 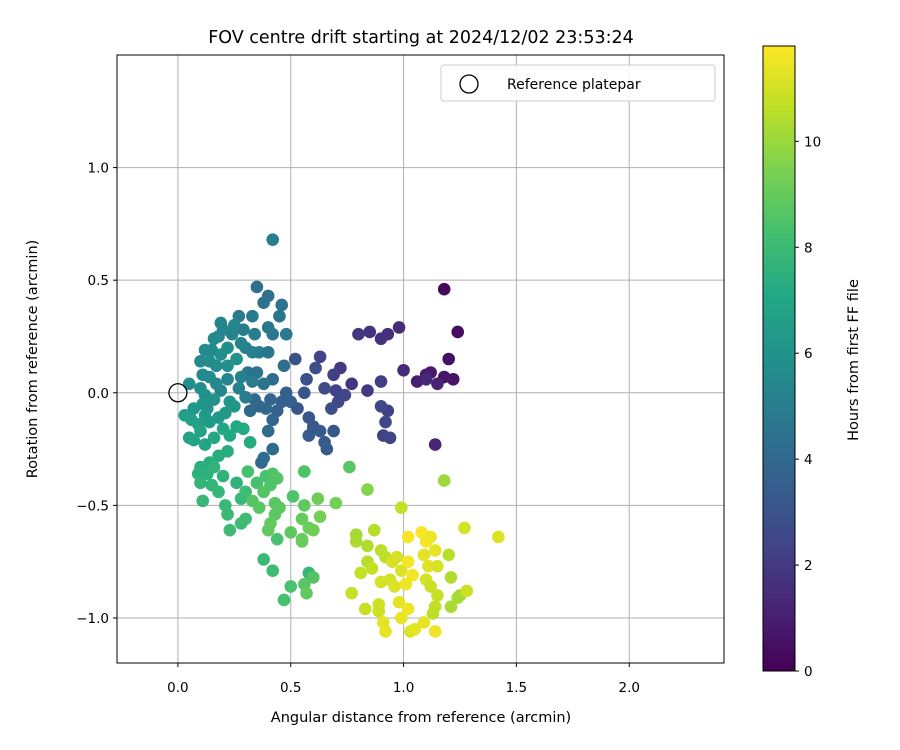 What do you see at coordinates (812, 142) in the screenshot?
I see `colorbar-tick-label: 10` at bounding box center [812, 142].